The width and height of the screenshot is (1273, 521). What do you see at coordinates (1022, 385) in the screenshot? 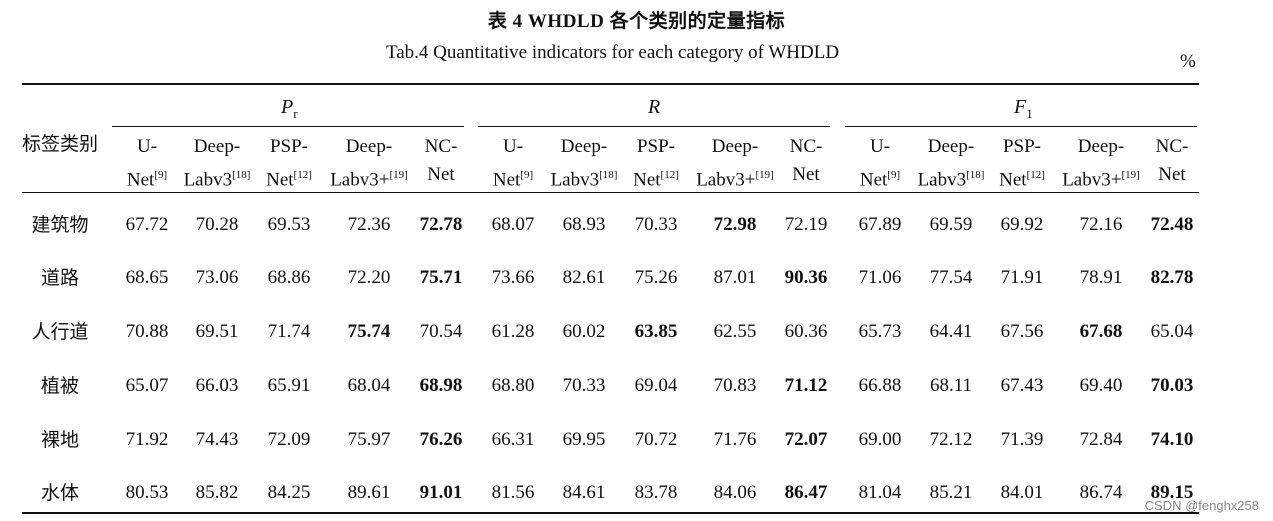
I see `table-cell: 67.43` at bounding box center [1022, 385].